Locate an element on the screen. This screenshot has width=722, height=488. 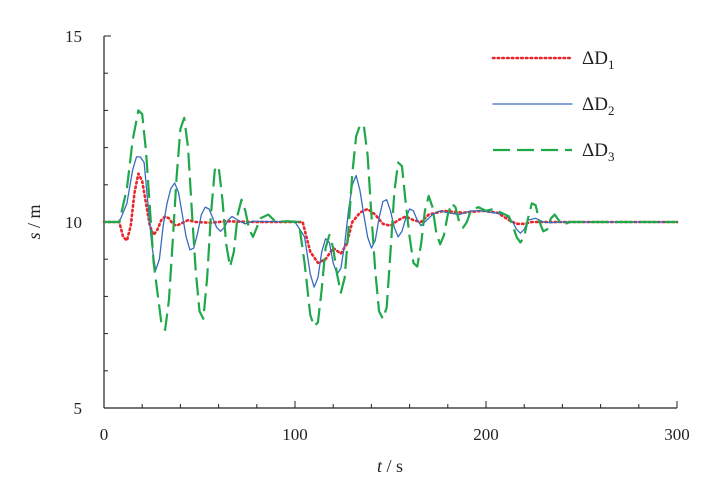
x-tick-label: 0 is located at coordinates (104, 434).